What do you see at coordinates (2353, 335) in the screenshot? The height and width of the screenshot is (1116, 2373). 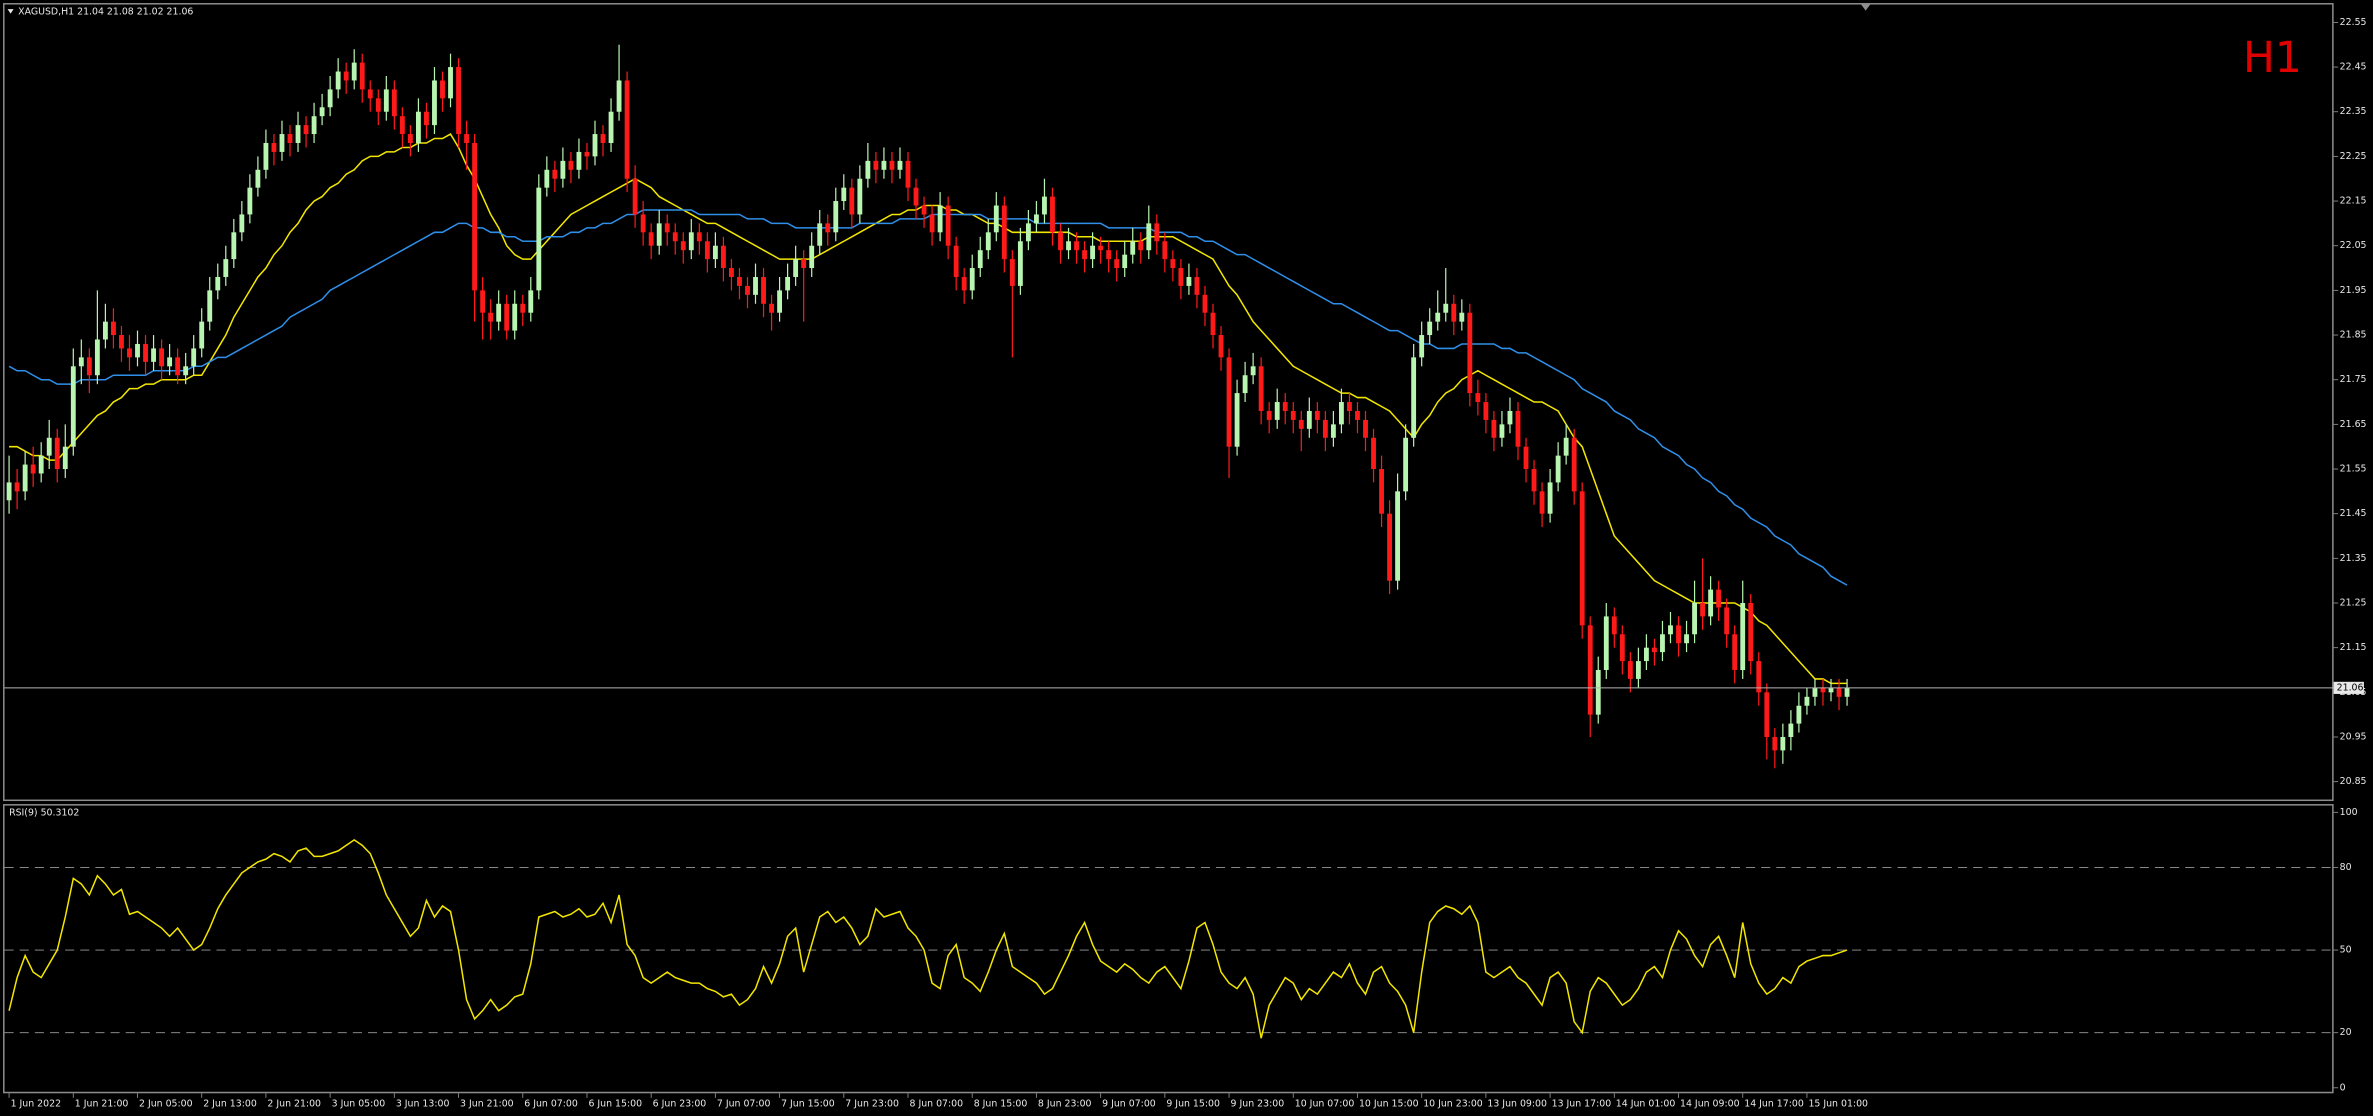 I see `y-tick-label: 21.85` at bounding box center [2353, 335].